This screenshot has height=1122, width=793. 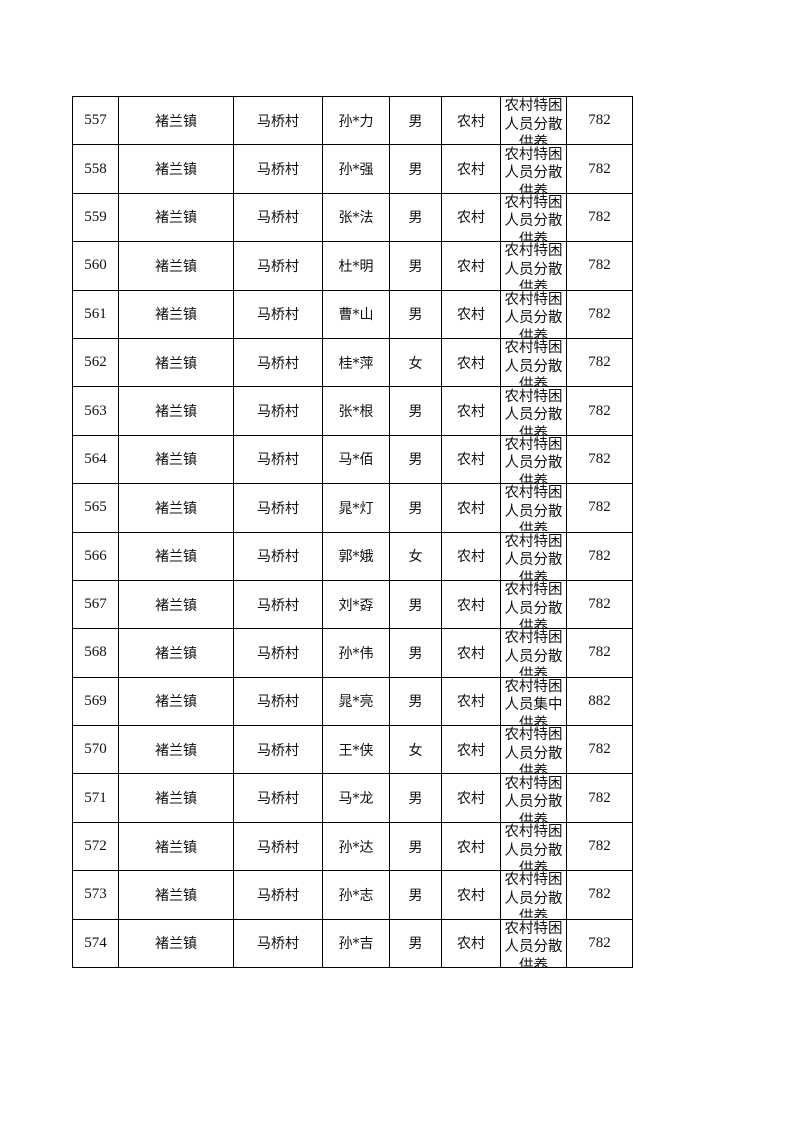 What do you see at coordinates (95, 411) in the screenshot?
I see `row-number-cell: 563` at bounding box center [95, 411].